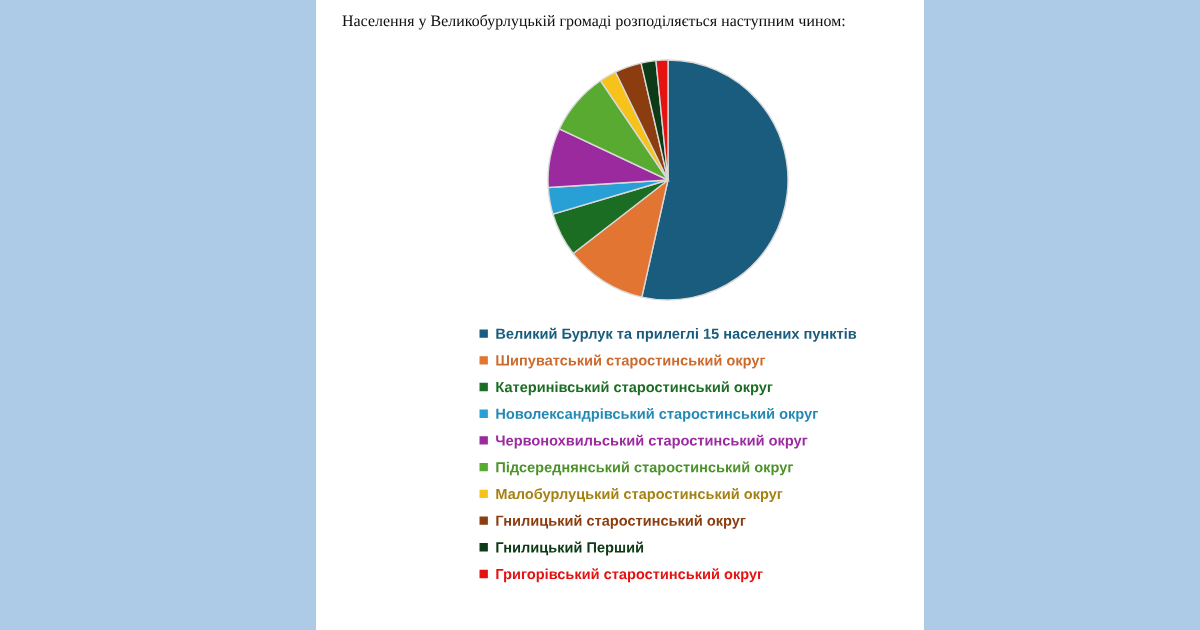  What do you see at coordinates (676, 334) in the screenshot?
I see `legend-label: Великий Бурлук та прилеглі 15 населених пунктів` at bounding box center [676, 334].